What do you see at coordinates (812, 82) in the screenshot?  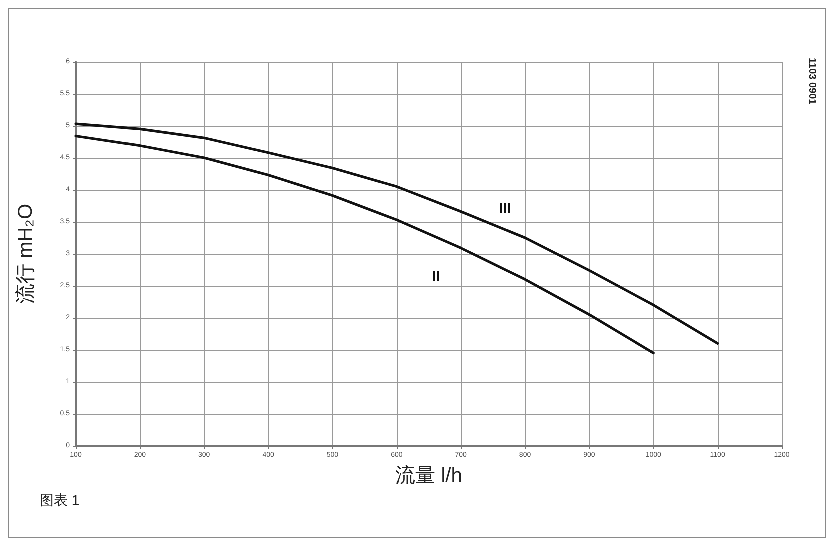 I see `text: 1103 0901` at bounding box center [812, 82].